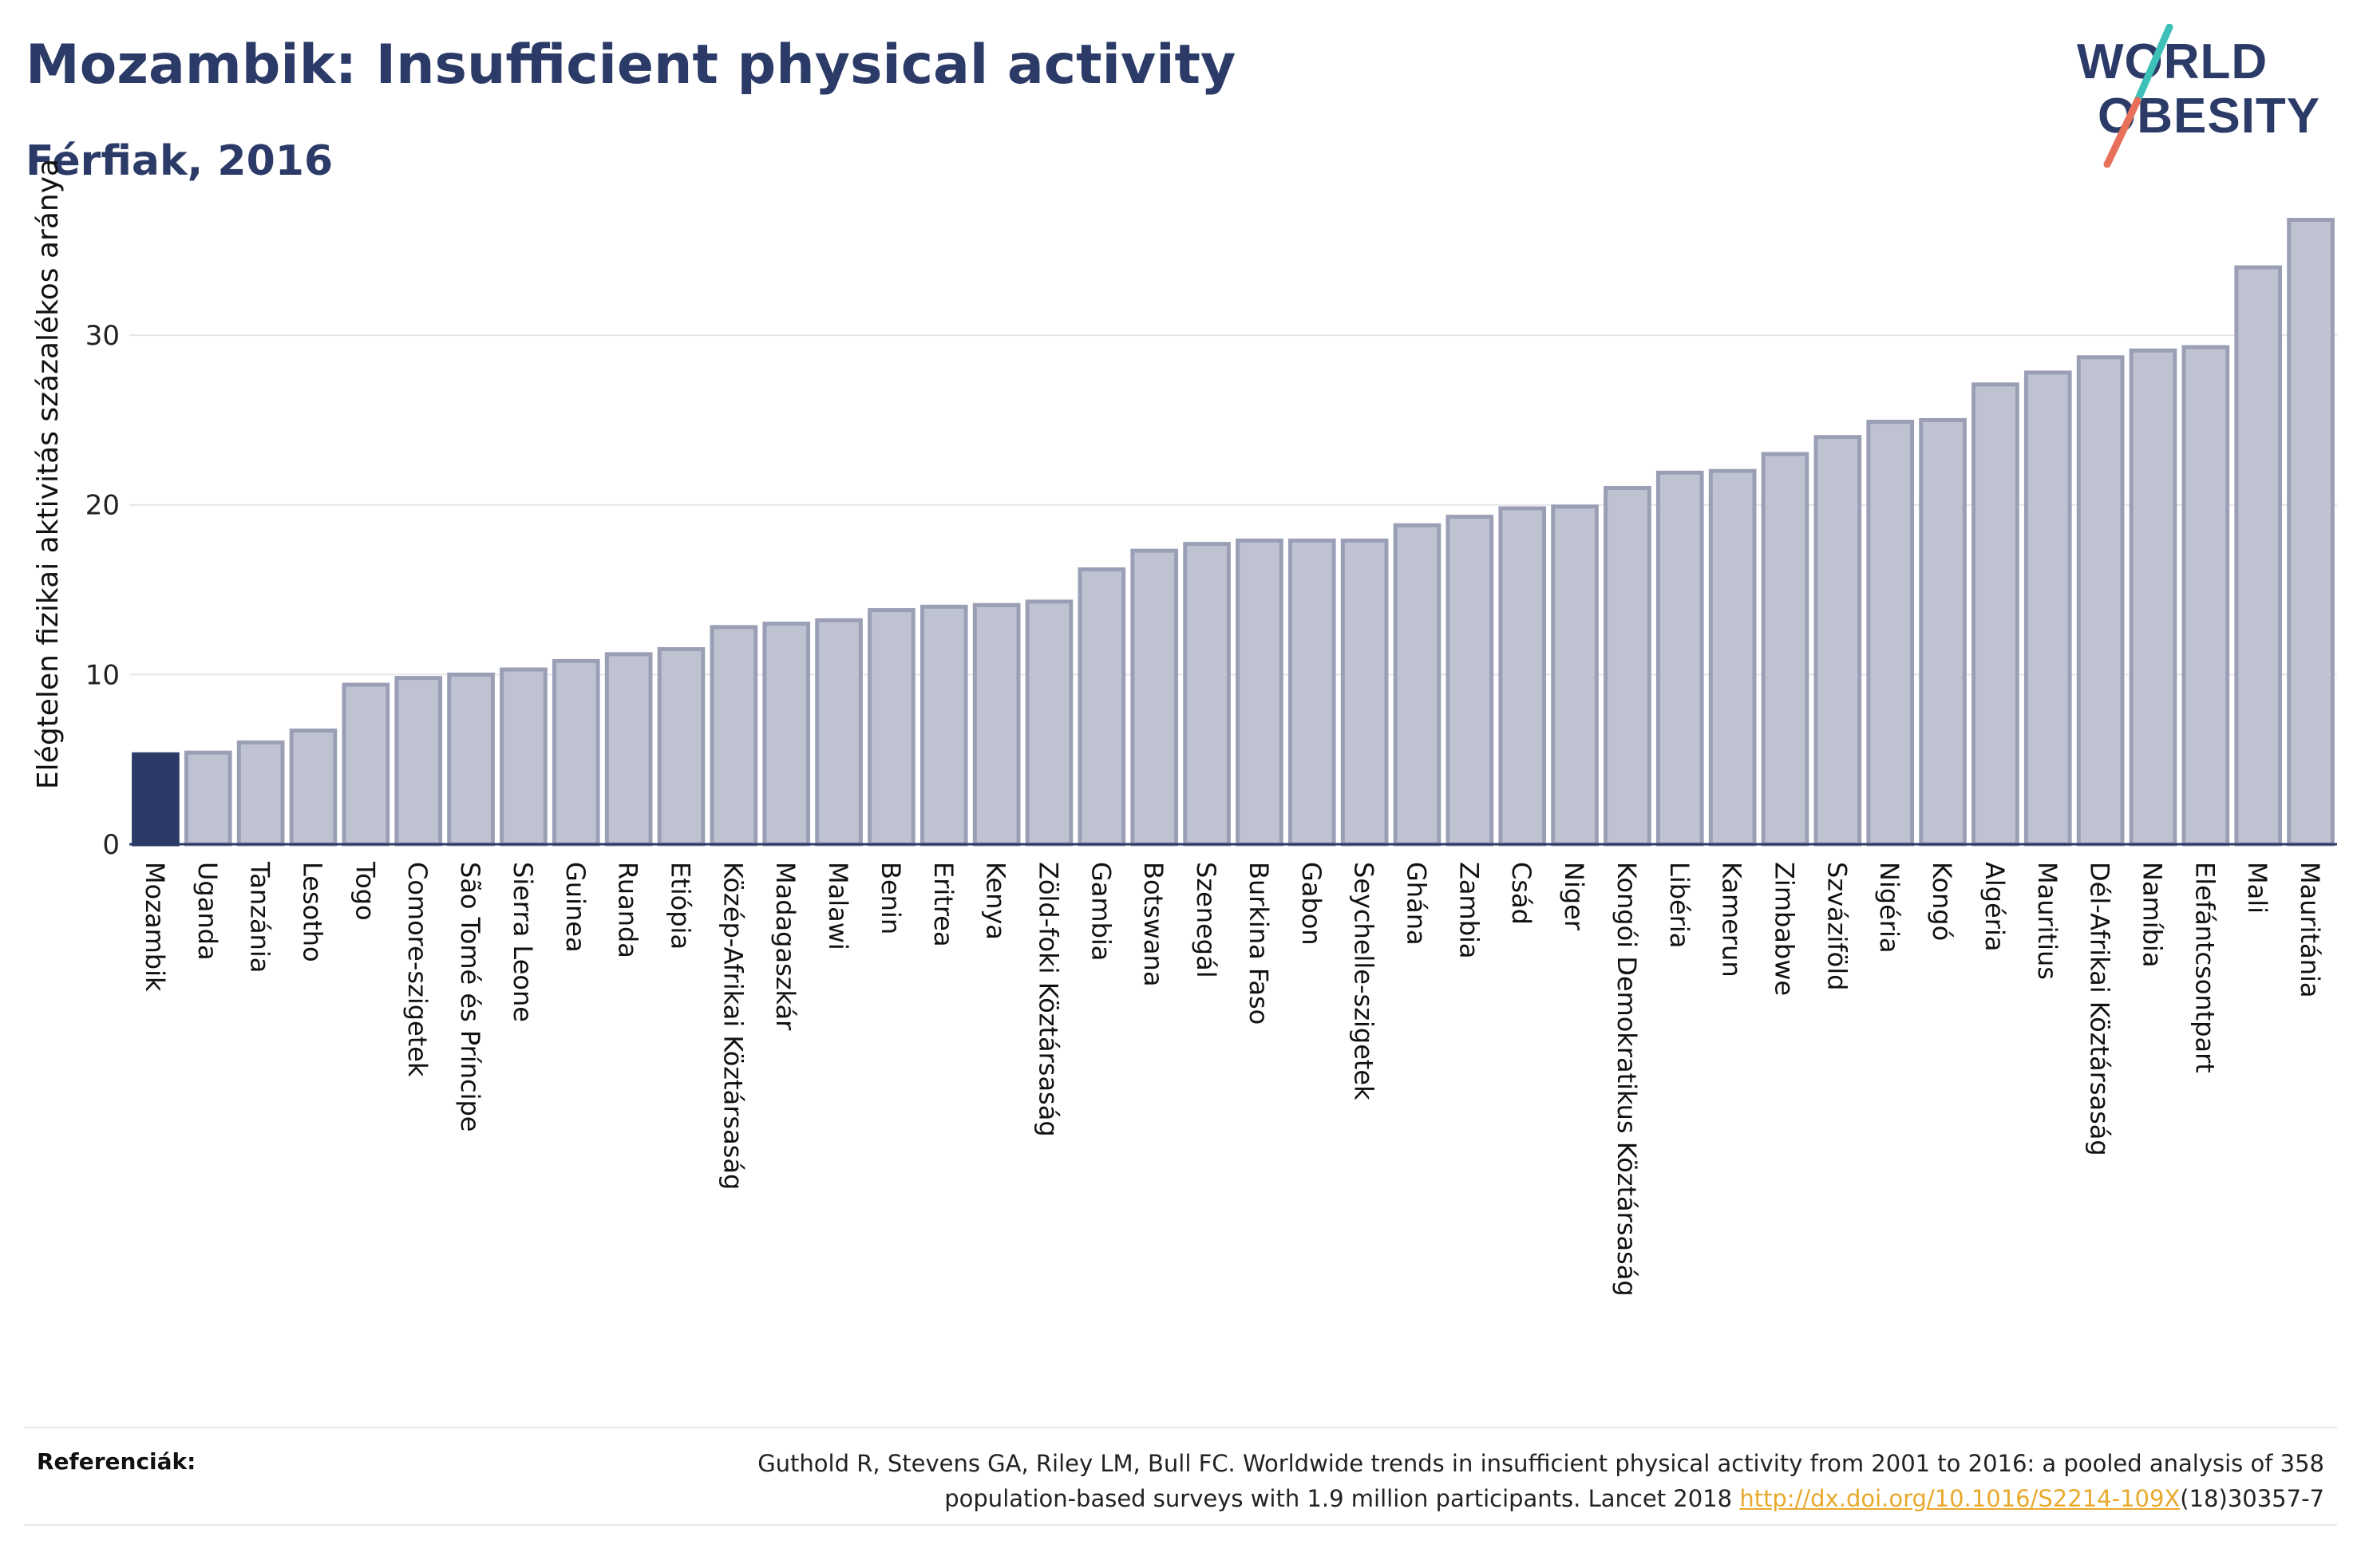 This screenshot has width=2361, height=1568. Describe the element at coordinates (1732, 920) in the screenshot. I see `x-tick-label: Kamerun` at that location.